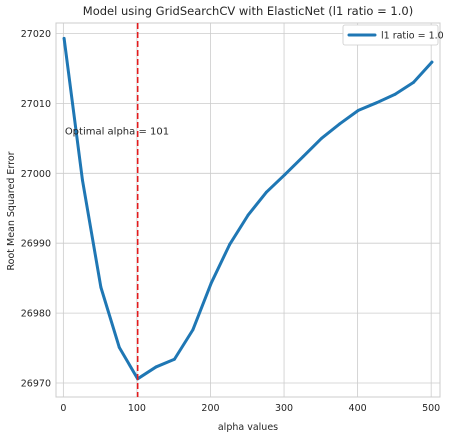 The height and width of the screenshot is (441, 452). Describe the element at coordinates (358, 408) in the screenshot. I see `x-tick-label: 400` at that location.